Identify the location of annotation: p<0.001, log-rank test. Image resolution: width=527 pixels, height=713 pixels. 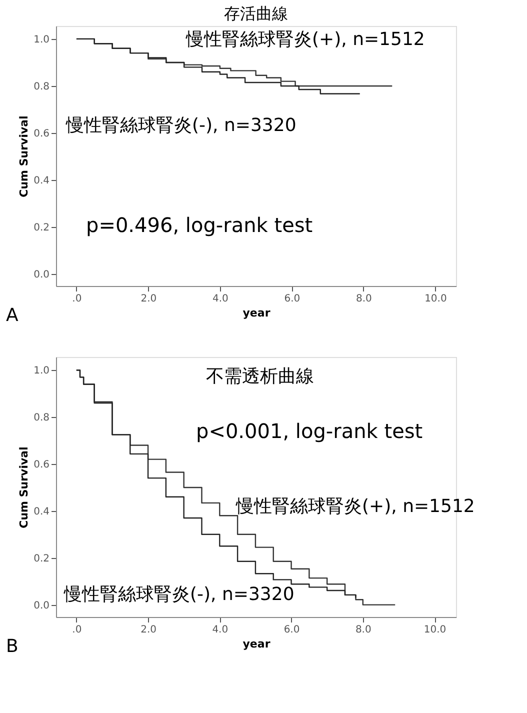
(309, 431).